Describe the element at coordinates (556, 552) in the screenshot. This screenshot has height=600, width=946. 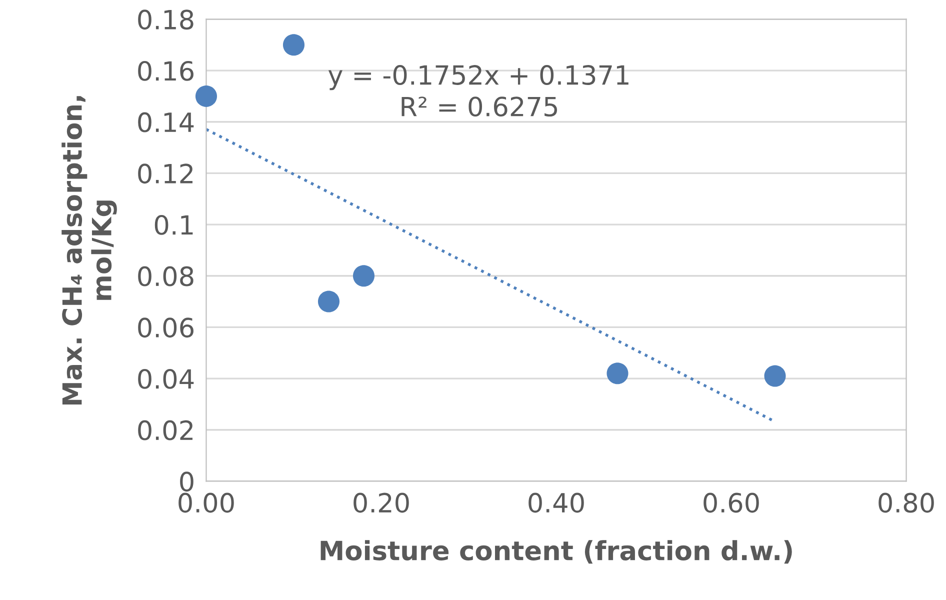
I see `x-axis-title: Moisture content (fraction d.w.)` at that location.